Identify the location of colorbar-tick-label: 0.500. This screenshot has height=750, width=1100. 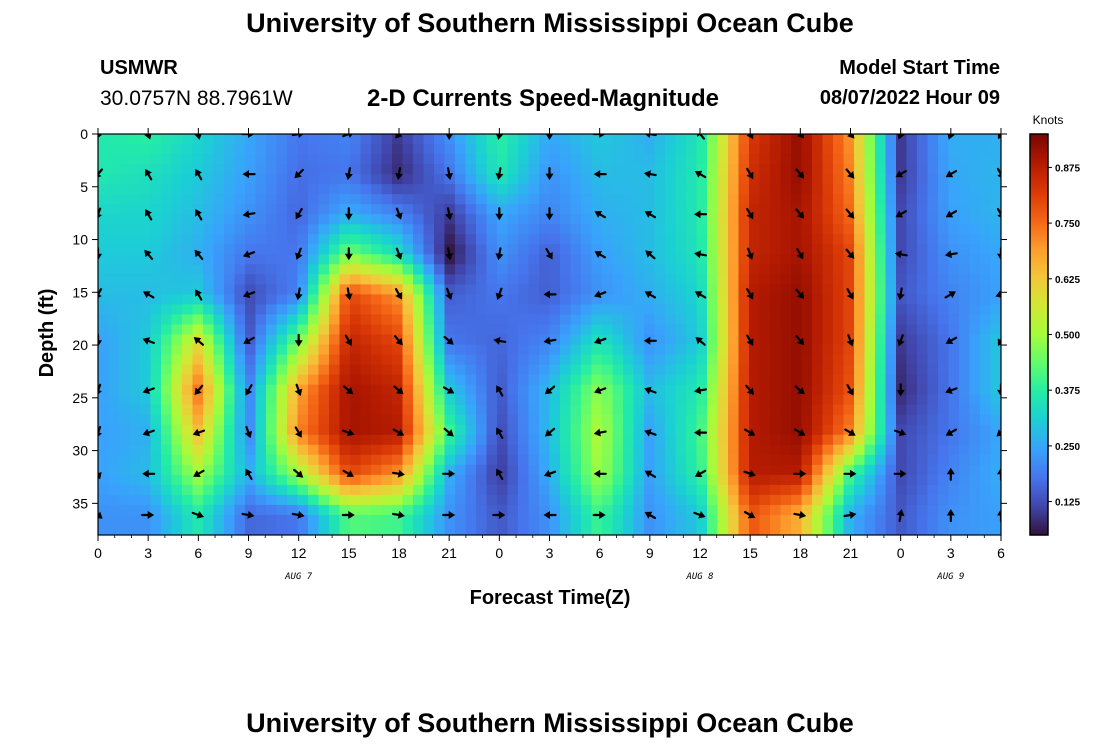
(1067, 336).